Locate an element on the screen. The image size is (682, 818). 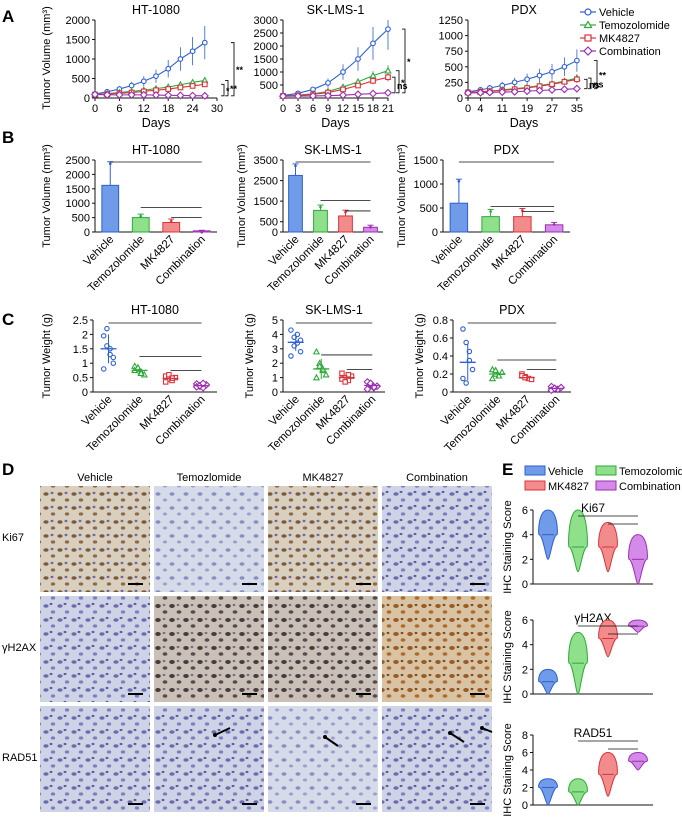
legend-e: Vehicle Temozolomide MK4827 Combination is located at coordinates (603, 479).